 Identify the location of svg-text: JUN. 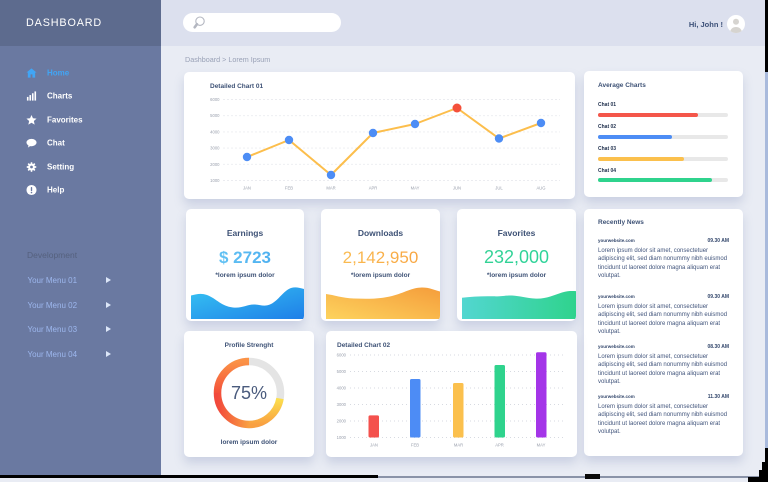
(457, 188).